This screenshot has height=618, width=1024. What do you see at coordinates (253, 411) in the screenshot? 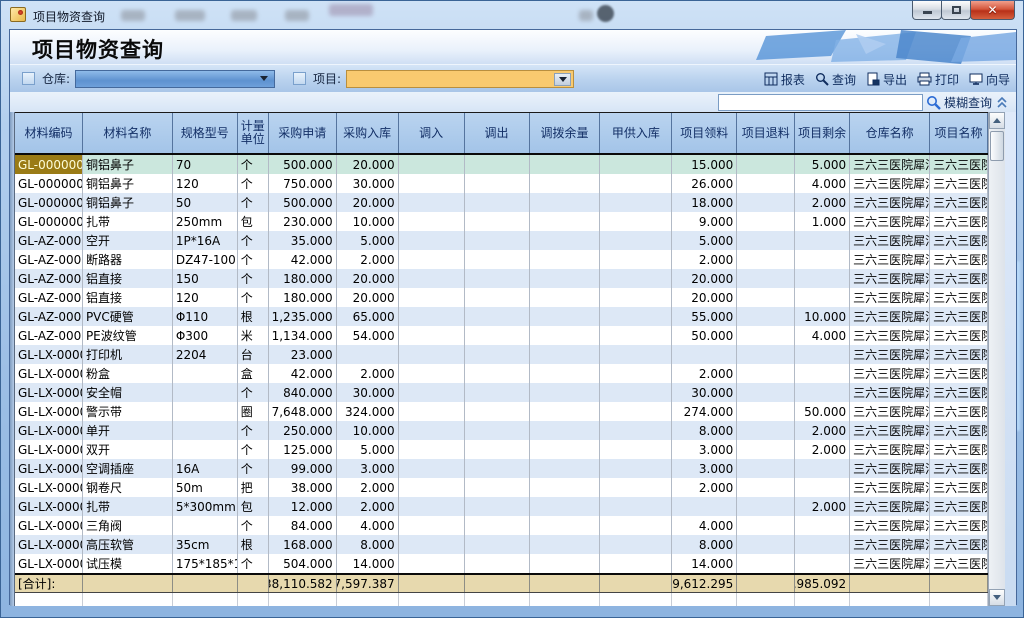
I see `cell-unit: 圈` at bounding box center [253, 411].